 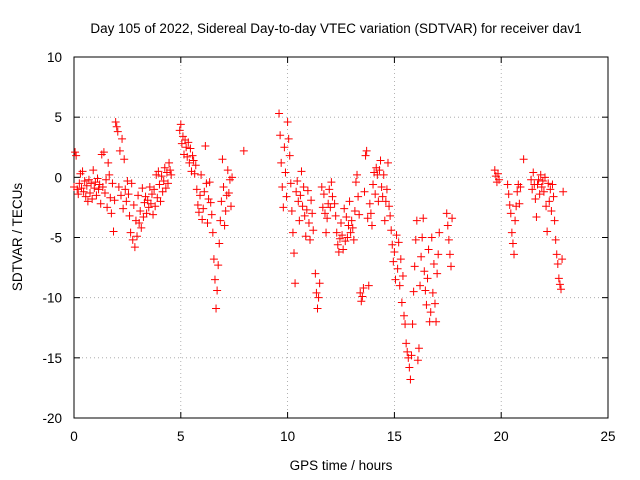 I want to click on x-tick-label: 25, so click(x=607, y=436).